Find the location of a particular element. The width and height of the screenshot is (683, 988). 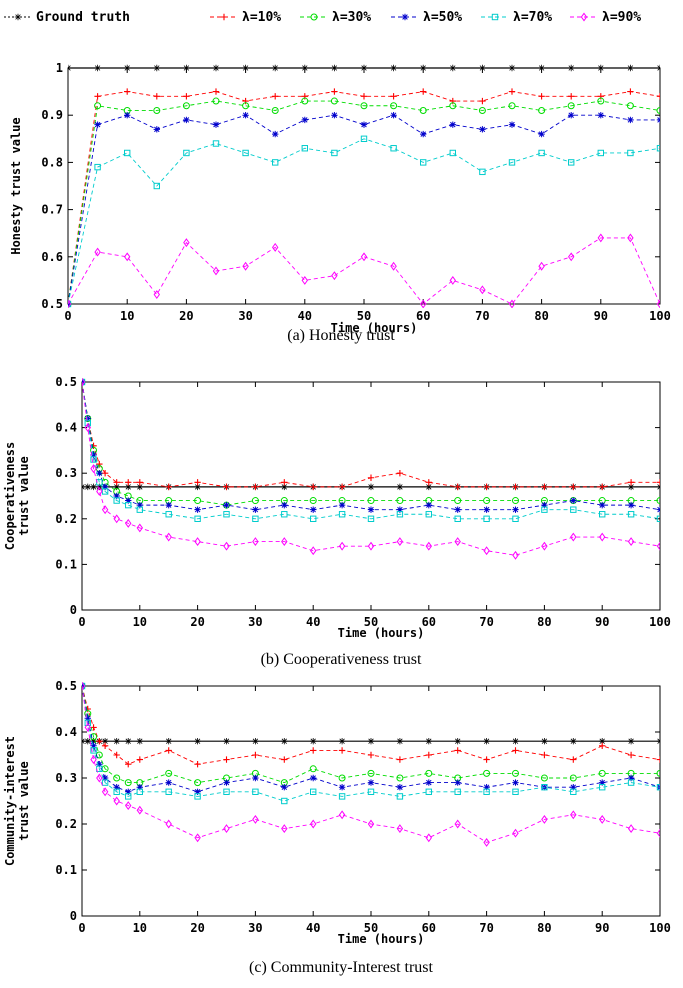

y-axis-label: Community-interest is located at coordinates (10, 801).